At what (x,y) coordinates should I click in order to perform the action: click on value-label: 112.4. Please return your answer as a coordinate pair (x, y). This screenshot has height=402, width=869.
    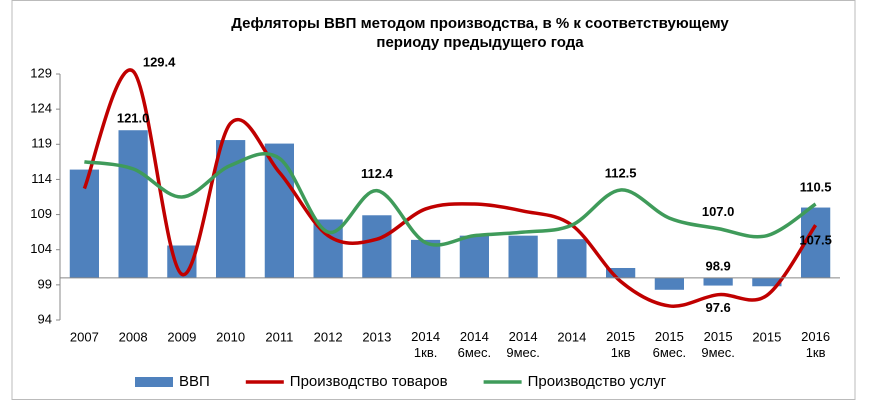
    Looking at the image, I should click on (377, 173).